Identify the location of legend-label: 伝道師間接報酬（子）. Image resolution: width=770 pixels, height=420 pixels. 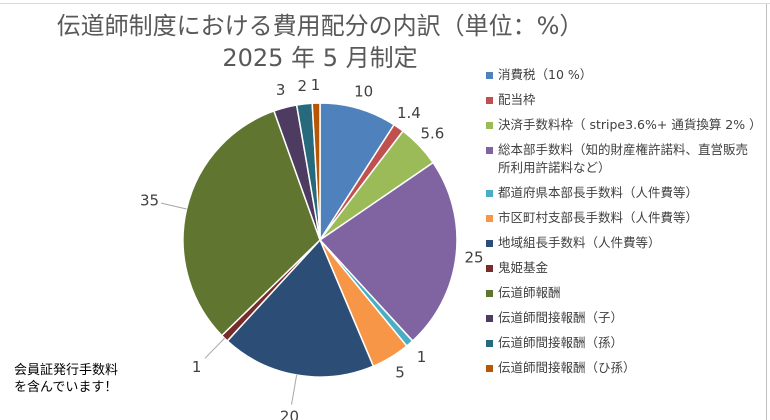
(561, 317).